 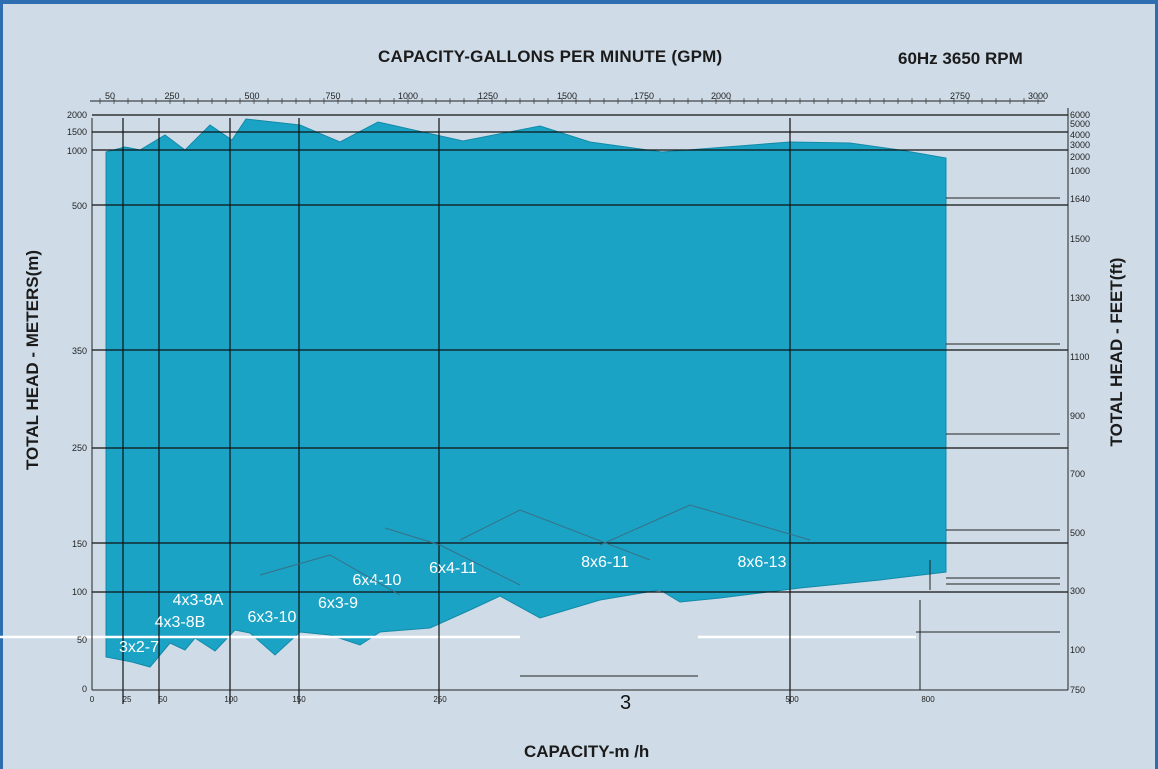 What do you see at coordinates (1080, 157) in the screenshot?
I see `y-tick-label-right: 2000` at bounding box center [1080, 157].